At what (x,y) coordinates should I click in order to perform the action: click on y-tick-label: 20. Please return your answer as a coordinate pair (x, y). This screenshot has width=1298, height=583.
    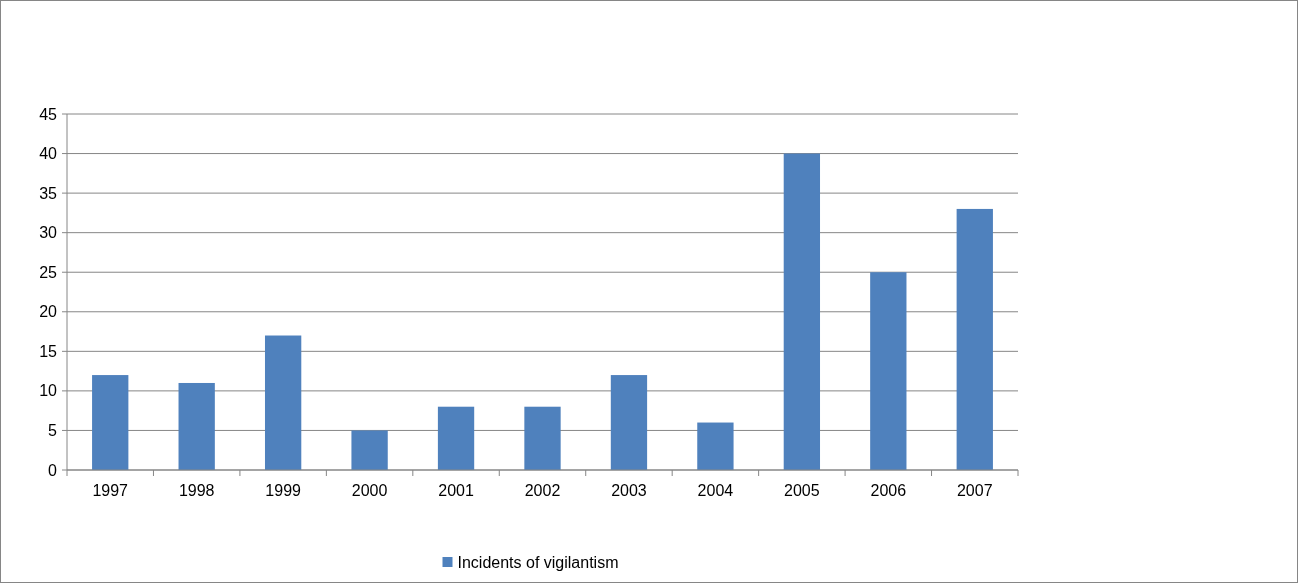
    Looking at the image, I should click on (48, 312).